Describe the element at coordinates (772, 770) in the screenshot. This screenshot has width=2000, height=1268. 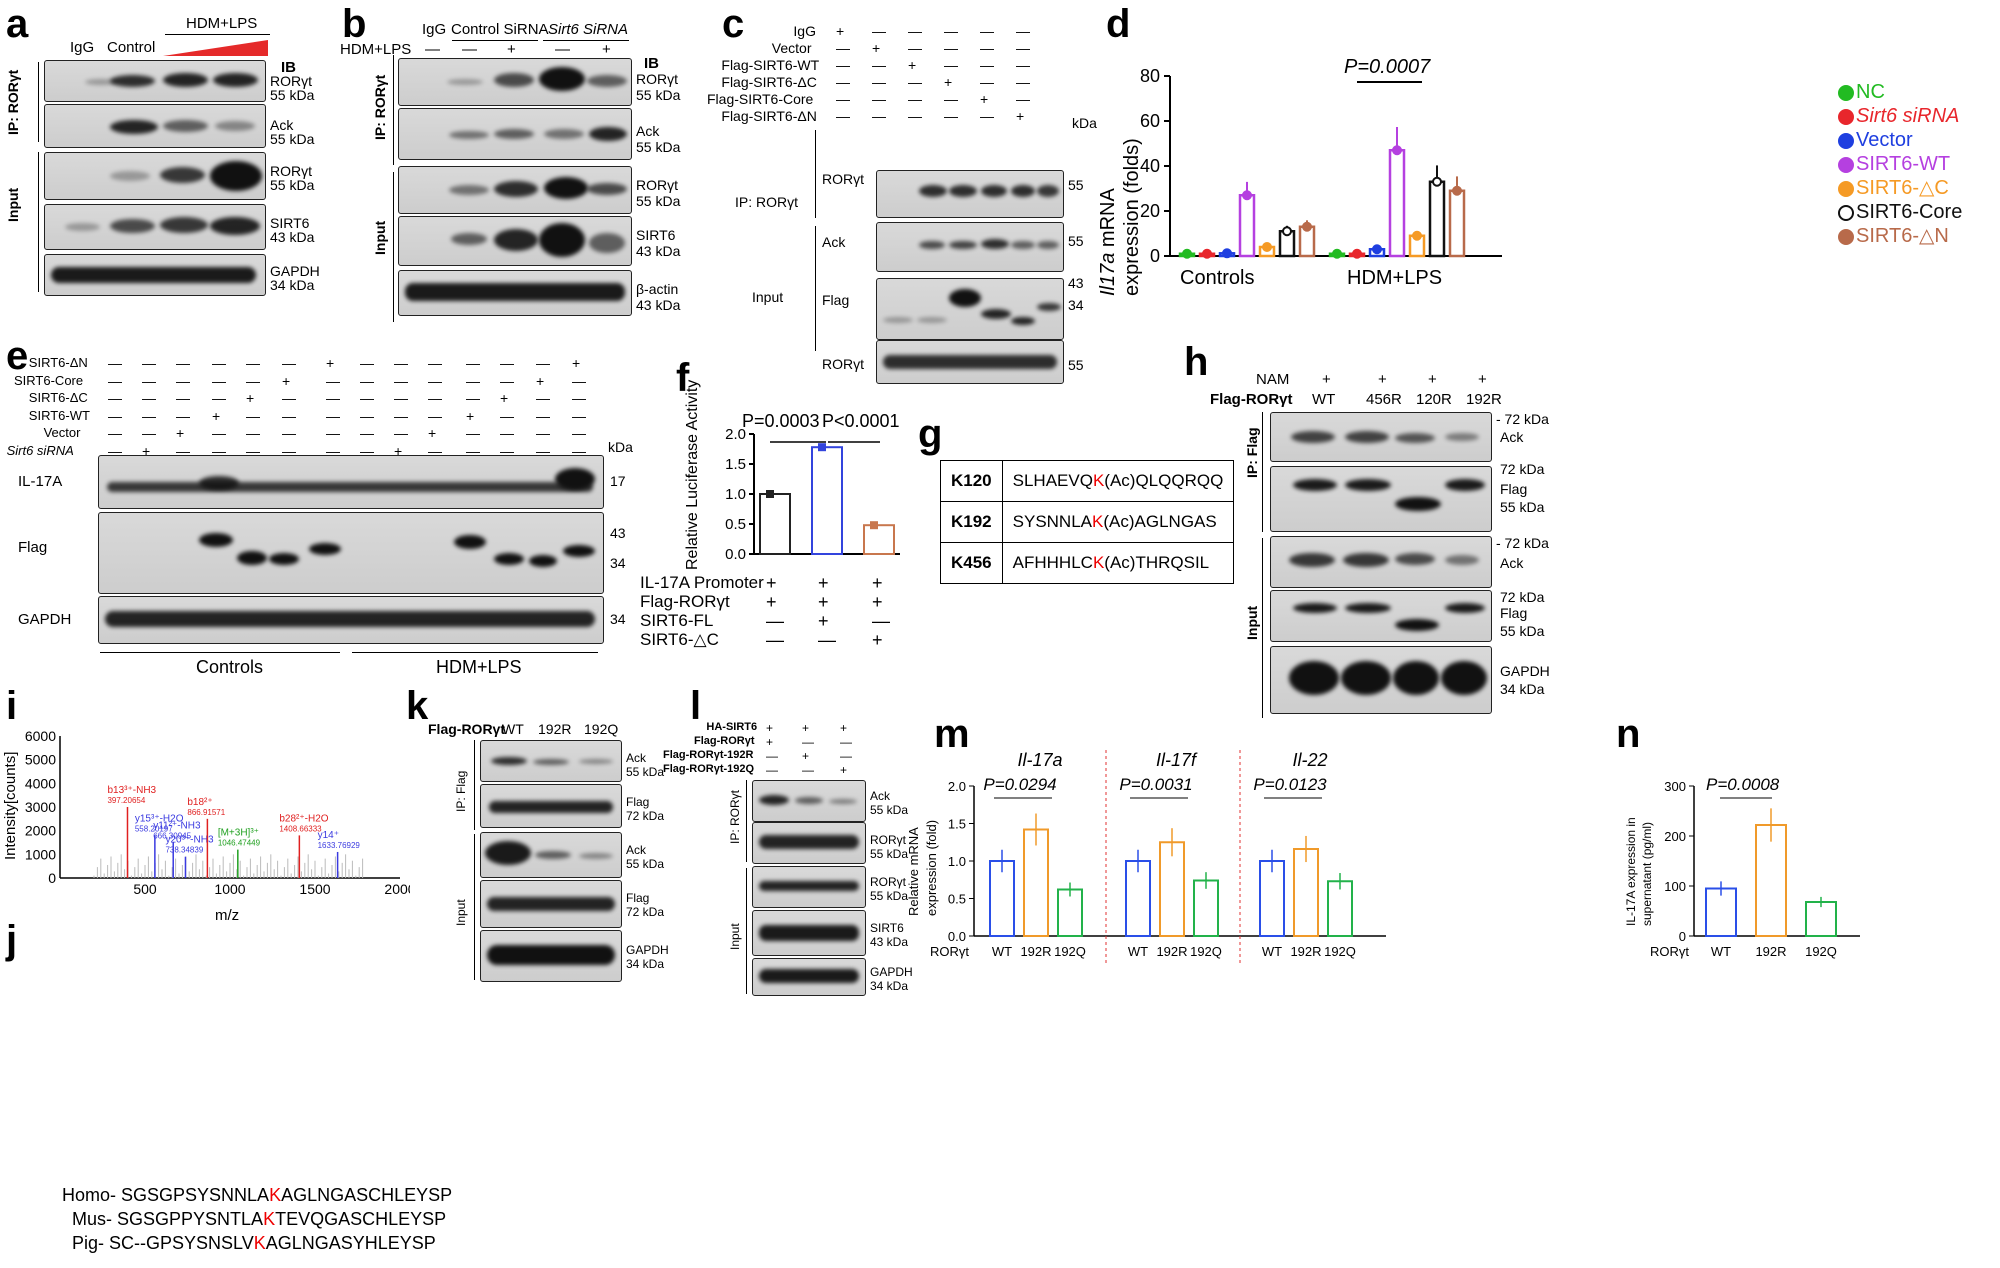
I see `l-sign: —` at that location.